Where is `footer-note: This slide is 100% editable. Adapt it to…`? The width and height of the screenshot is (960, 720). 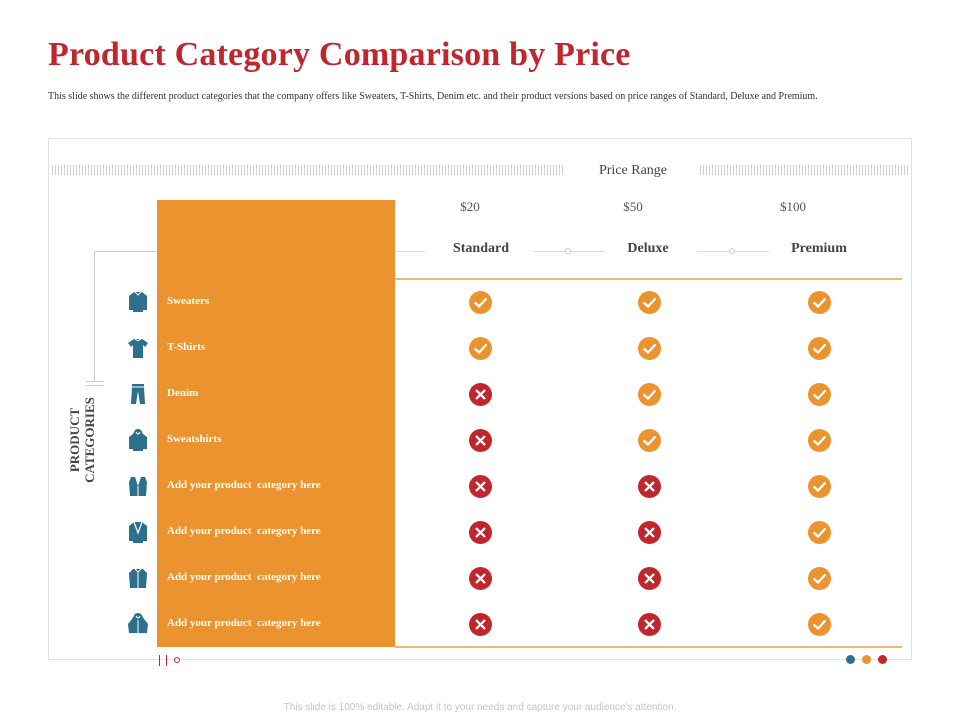
footer-note: This slide is 100% editable. Adapt it to… is located at coordinates (480, 707).